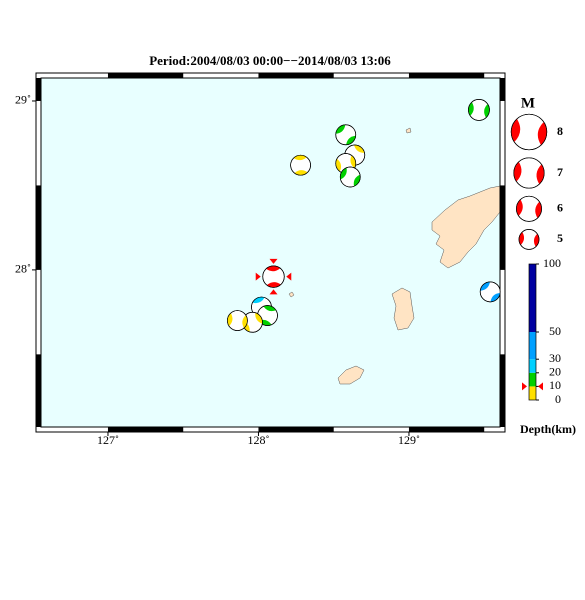 Image resolution: width=585 pixels, height=600 pixels. What do you see at coordinates (108, 440) in the screenshot?
I see `x-tick-label: 127˚` at bounding box center [108, 440].